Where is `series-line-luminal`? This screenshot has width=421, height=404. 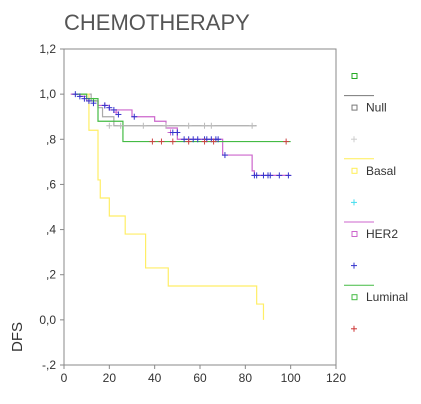 series-line-luminal is located at coordinates (183, 118).